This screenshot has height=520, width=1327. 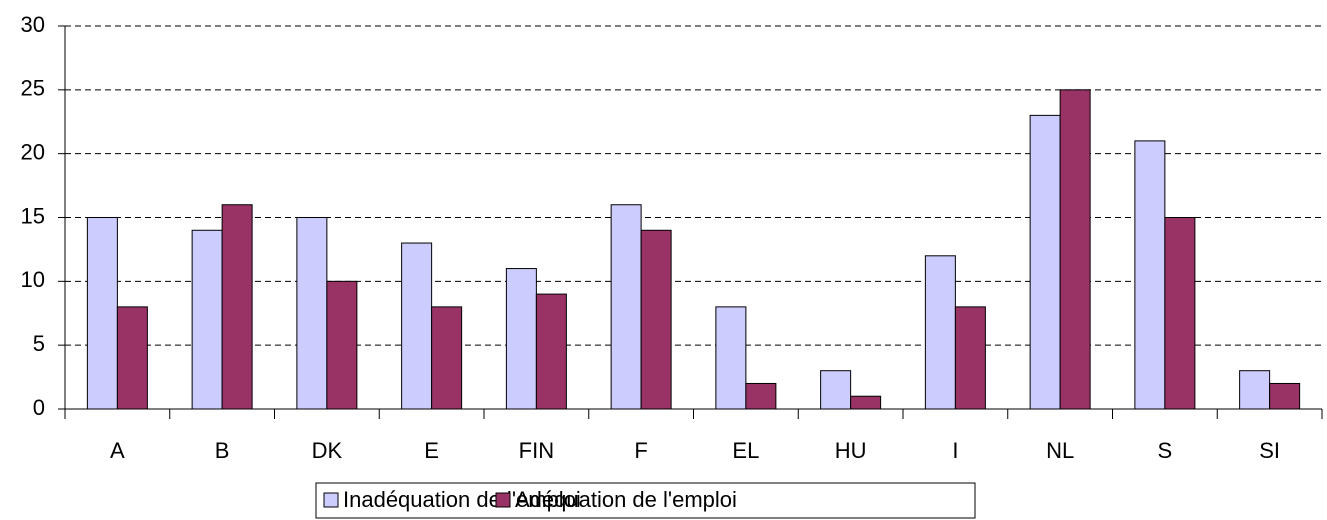 I want to click on legend-box, so click(x=645, y=500).